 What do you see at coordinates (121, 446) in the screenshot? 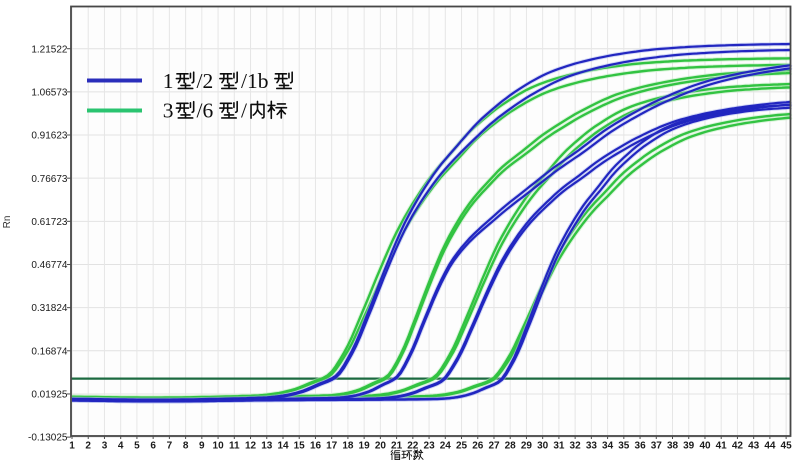
I see `svg-text: 4` at bounding box center [121, 446].